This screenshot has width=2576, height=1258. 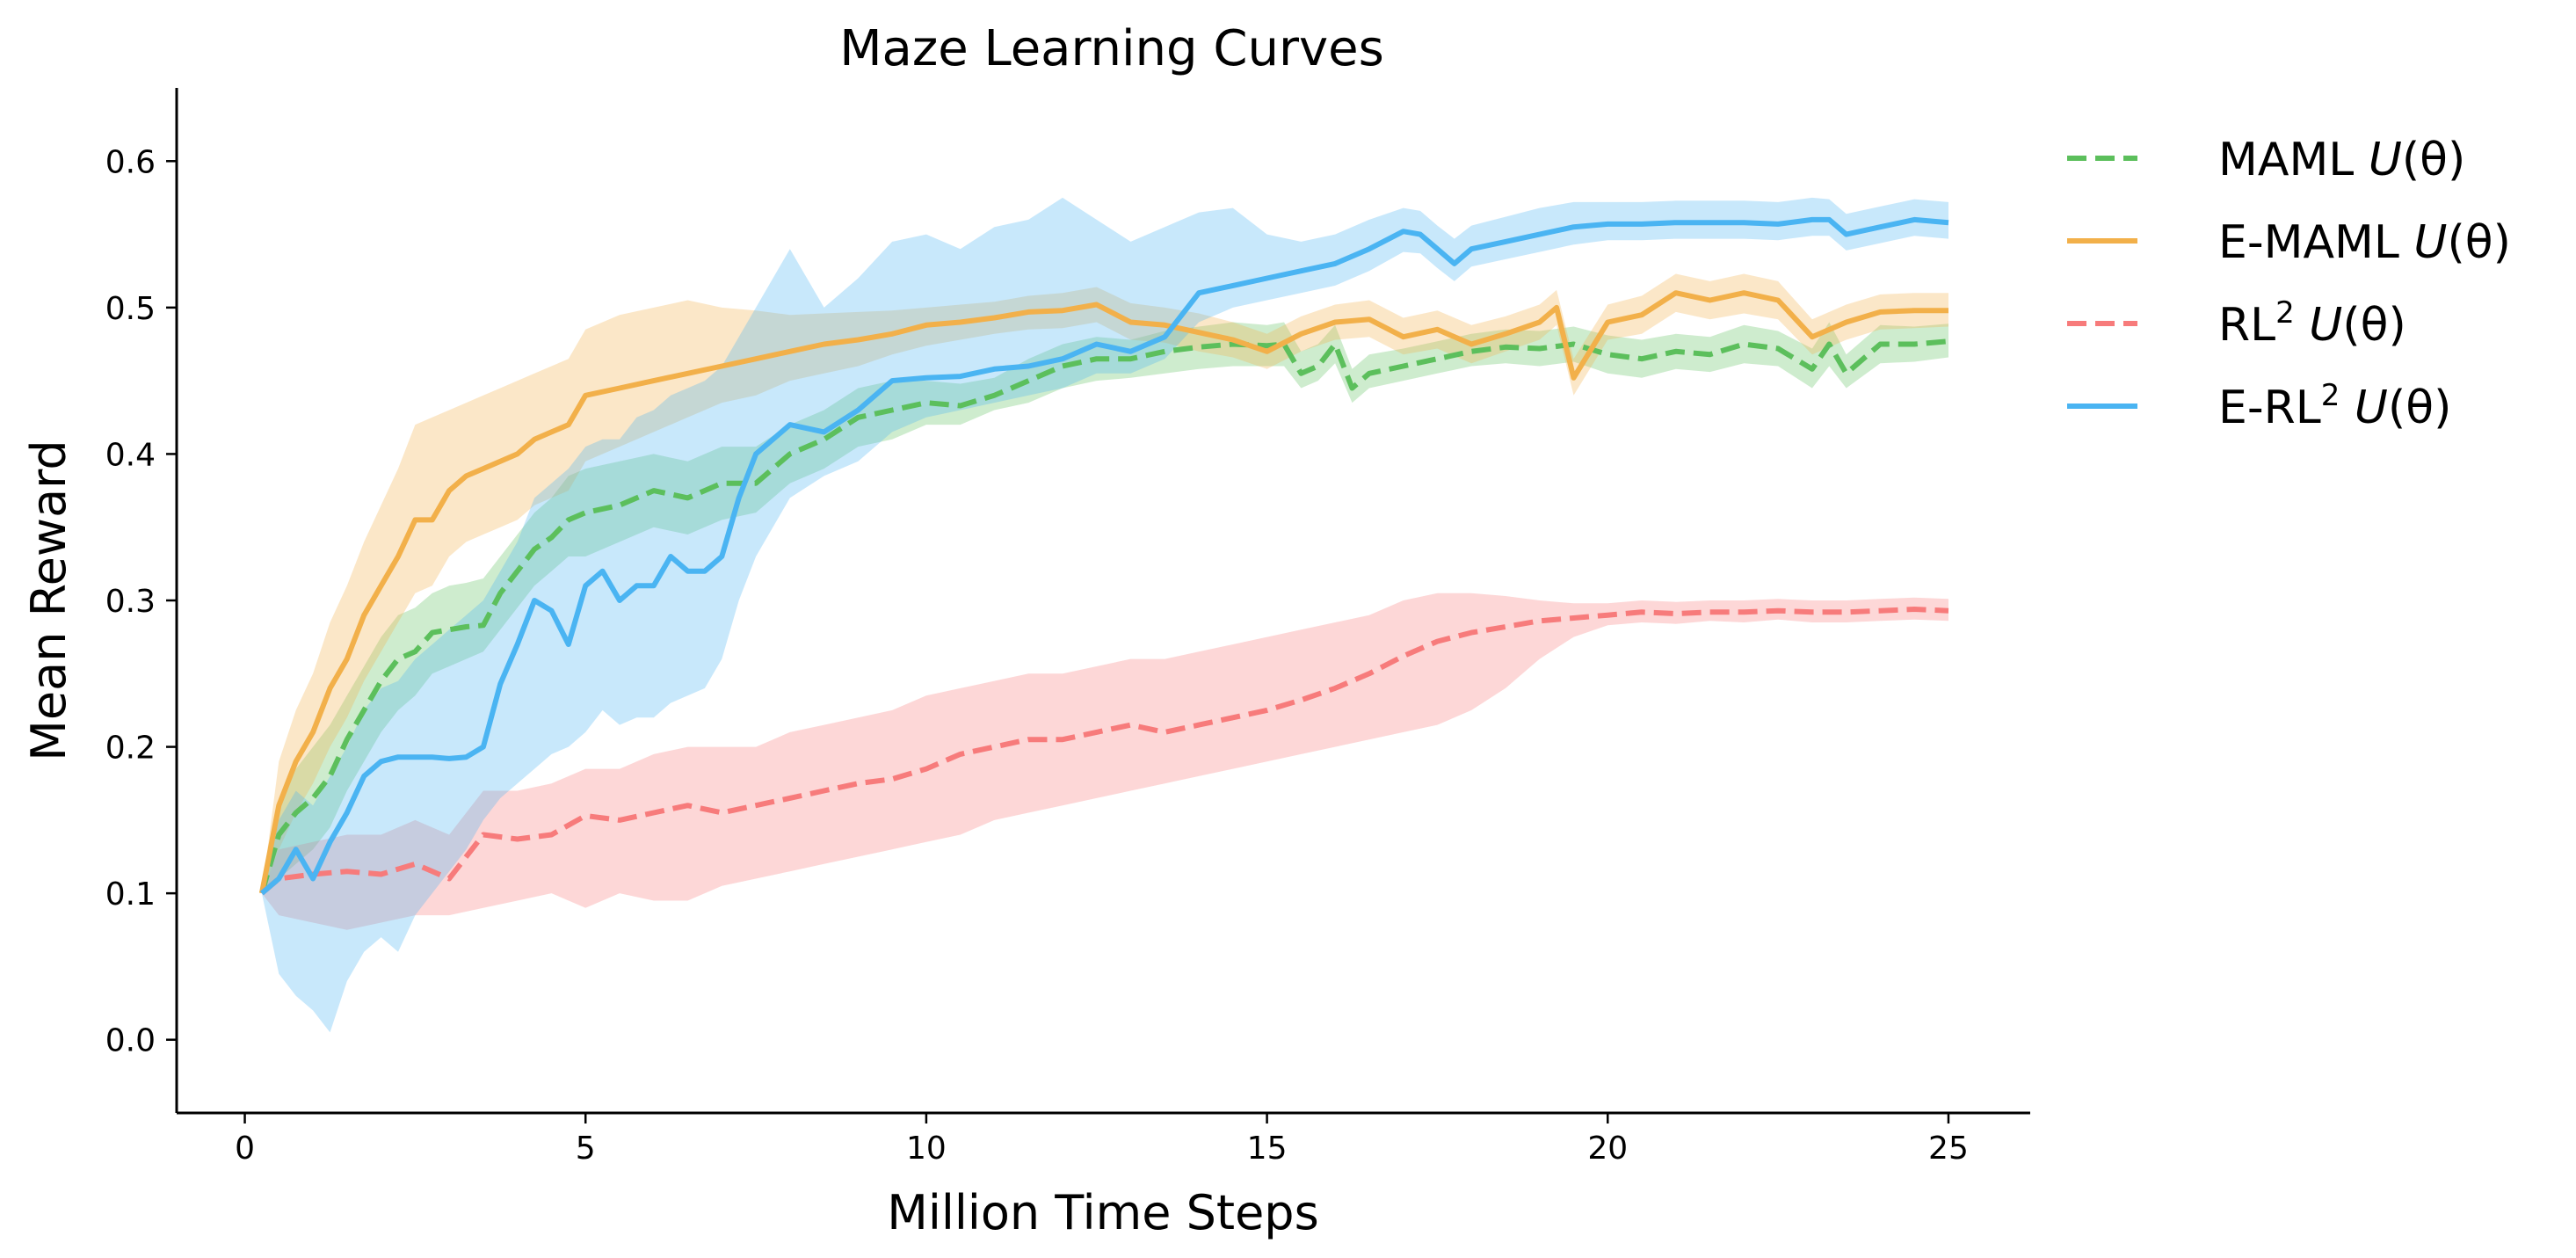 I want to click on y-ticks: 0.0 0.1 0.2 0.3 0.4 0.5 0.6, so click(x=141, y=601).